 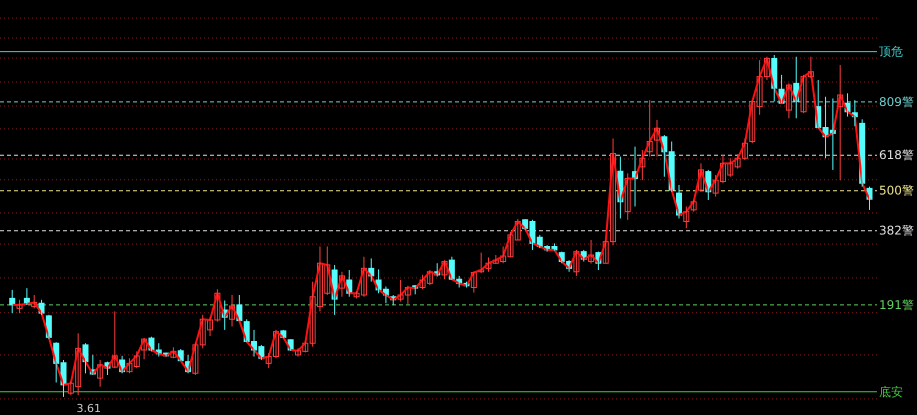 What do you see at coordinates (896, 155) in the screenshot?
I see `ref-line-label: 618警` at bounding box center [896, 155].